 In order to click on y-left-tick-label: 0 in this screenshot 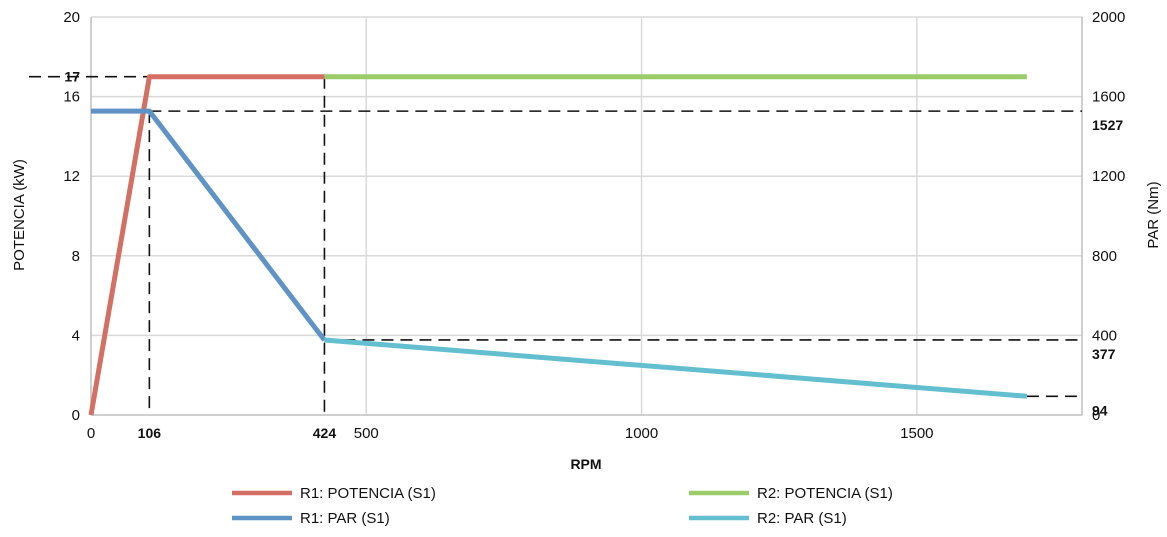, I will do `click(76, 415)`.